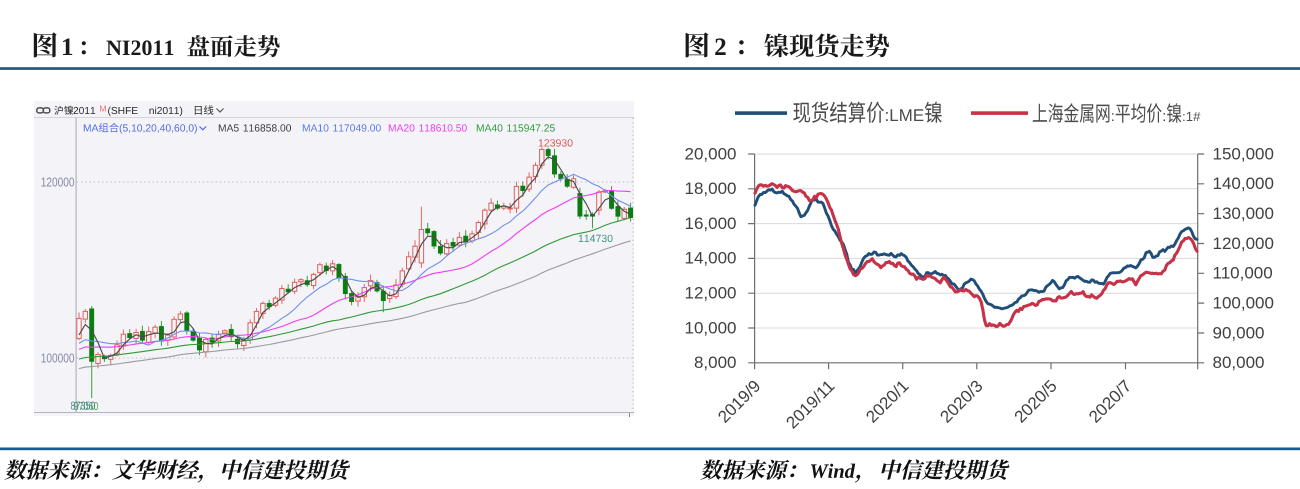 The height and width of the screenshot is (489, 1300). Describe the element at coordinates (1243, 243) in the screenshot. I see `svg-text: 120,000` at that location.